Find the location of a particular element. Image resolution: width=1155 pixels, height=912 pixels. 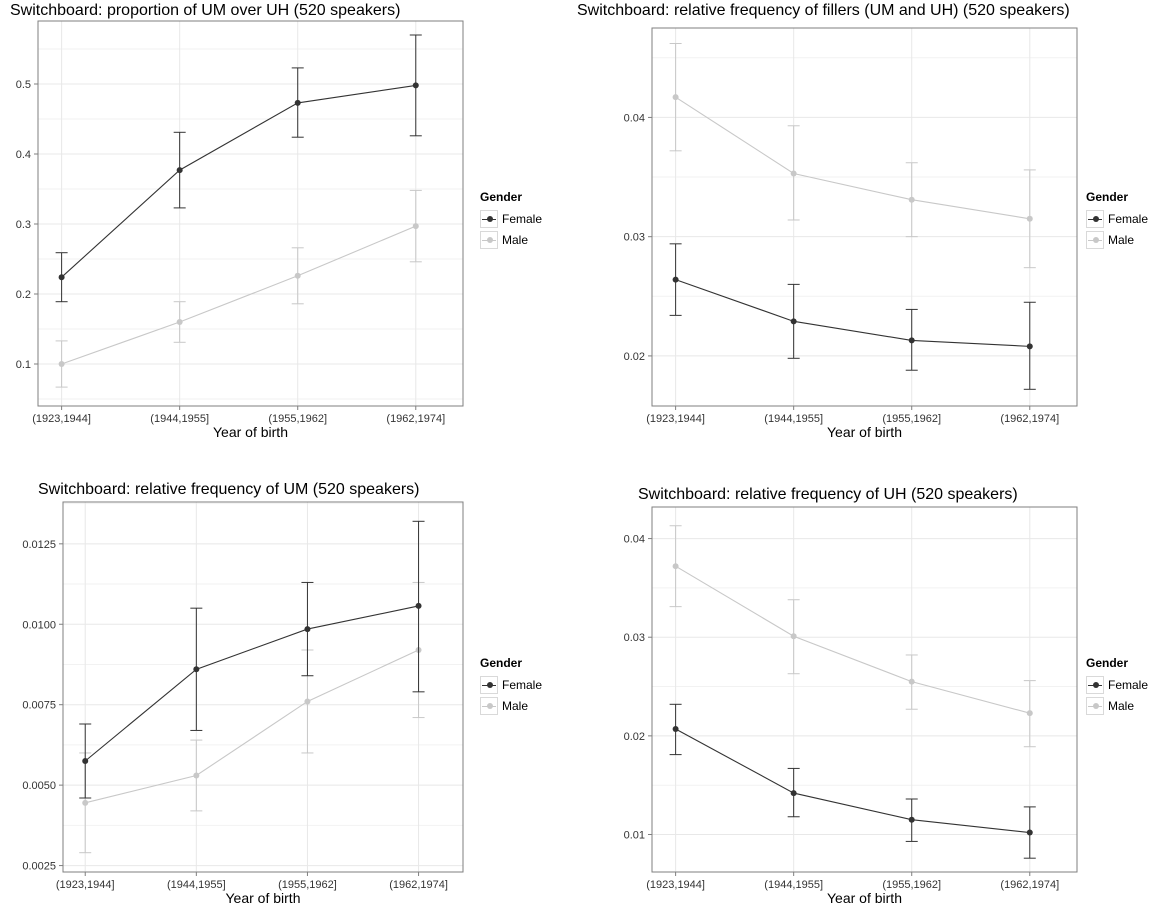

y-tick-label: 0.03 is located at coordinates (634, 238).